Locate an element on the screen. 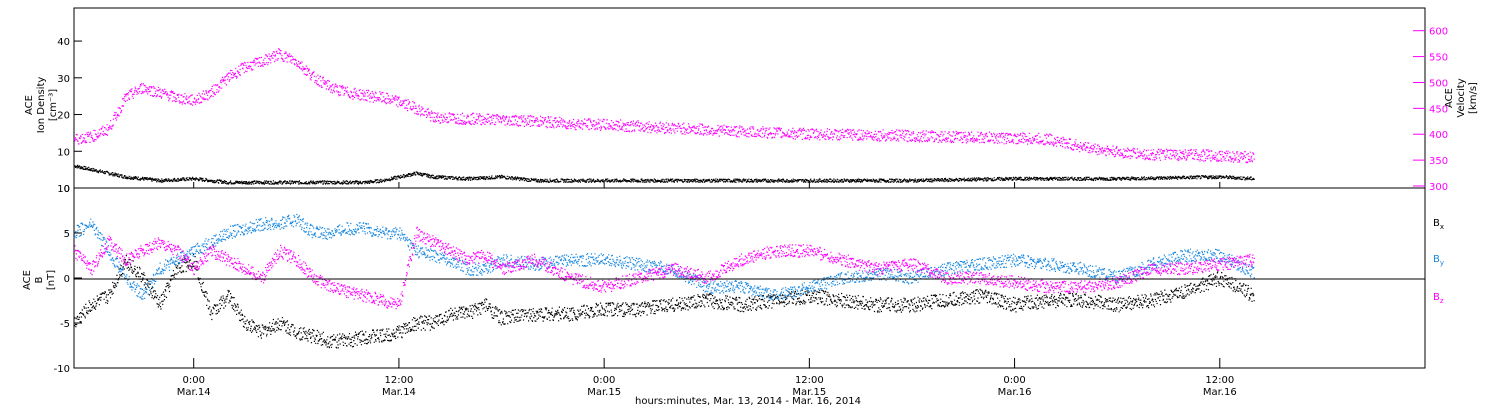  top-right-ylabel: ACE Velocity [km/s] is located at coordinates (1461, 97).